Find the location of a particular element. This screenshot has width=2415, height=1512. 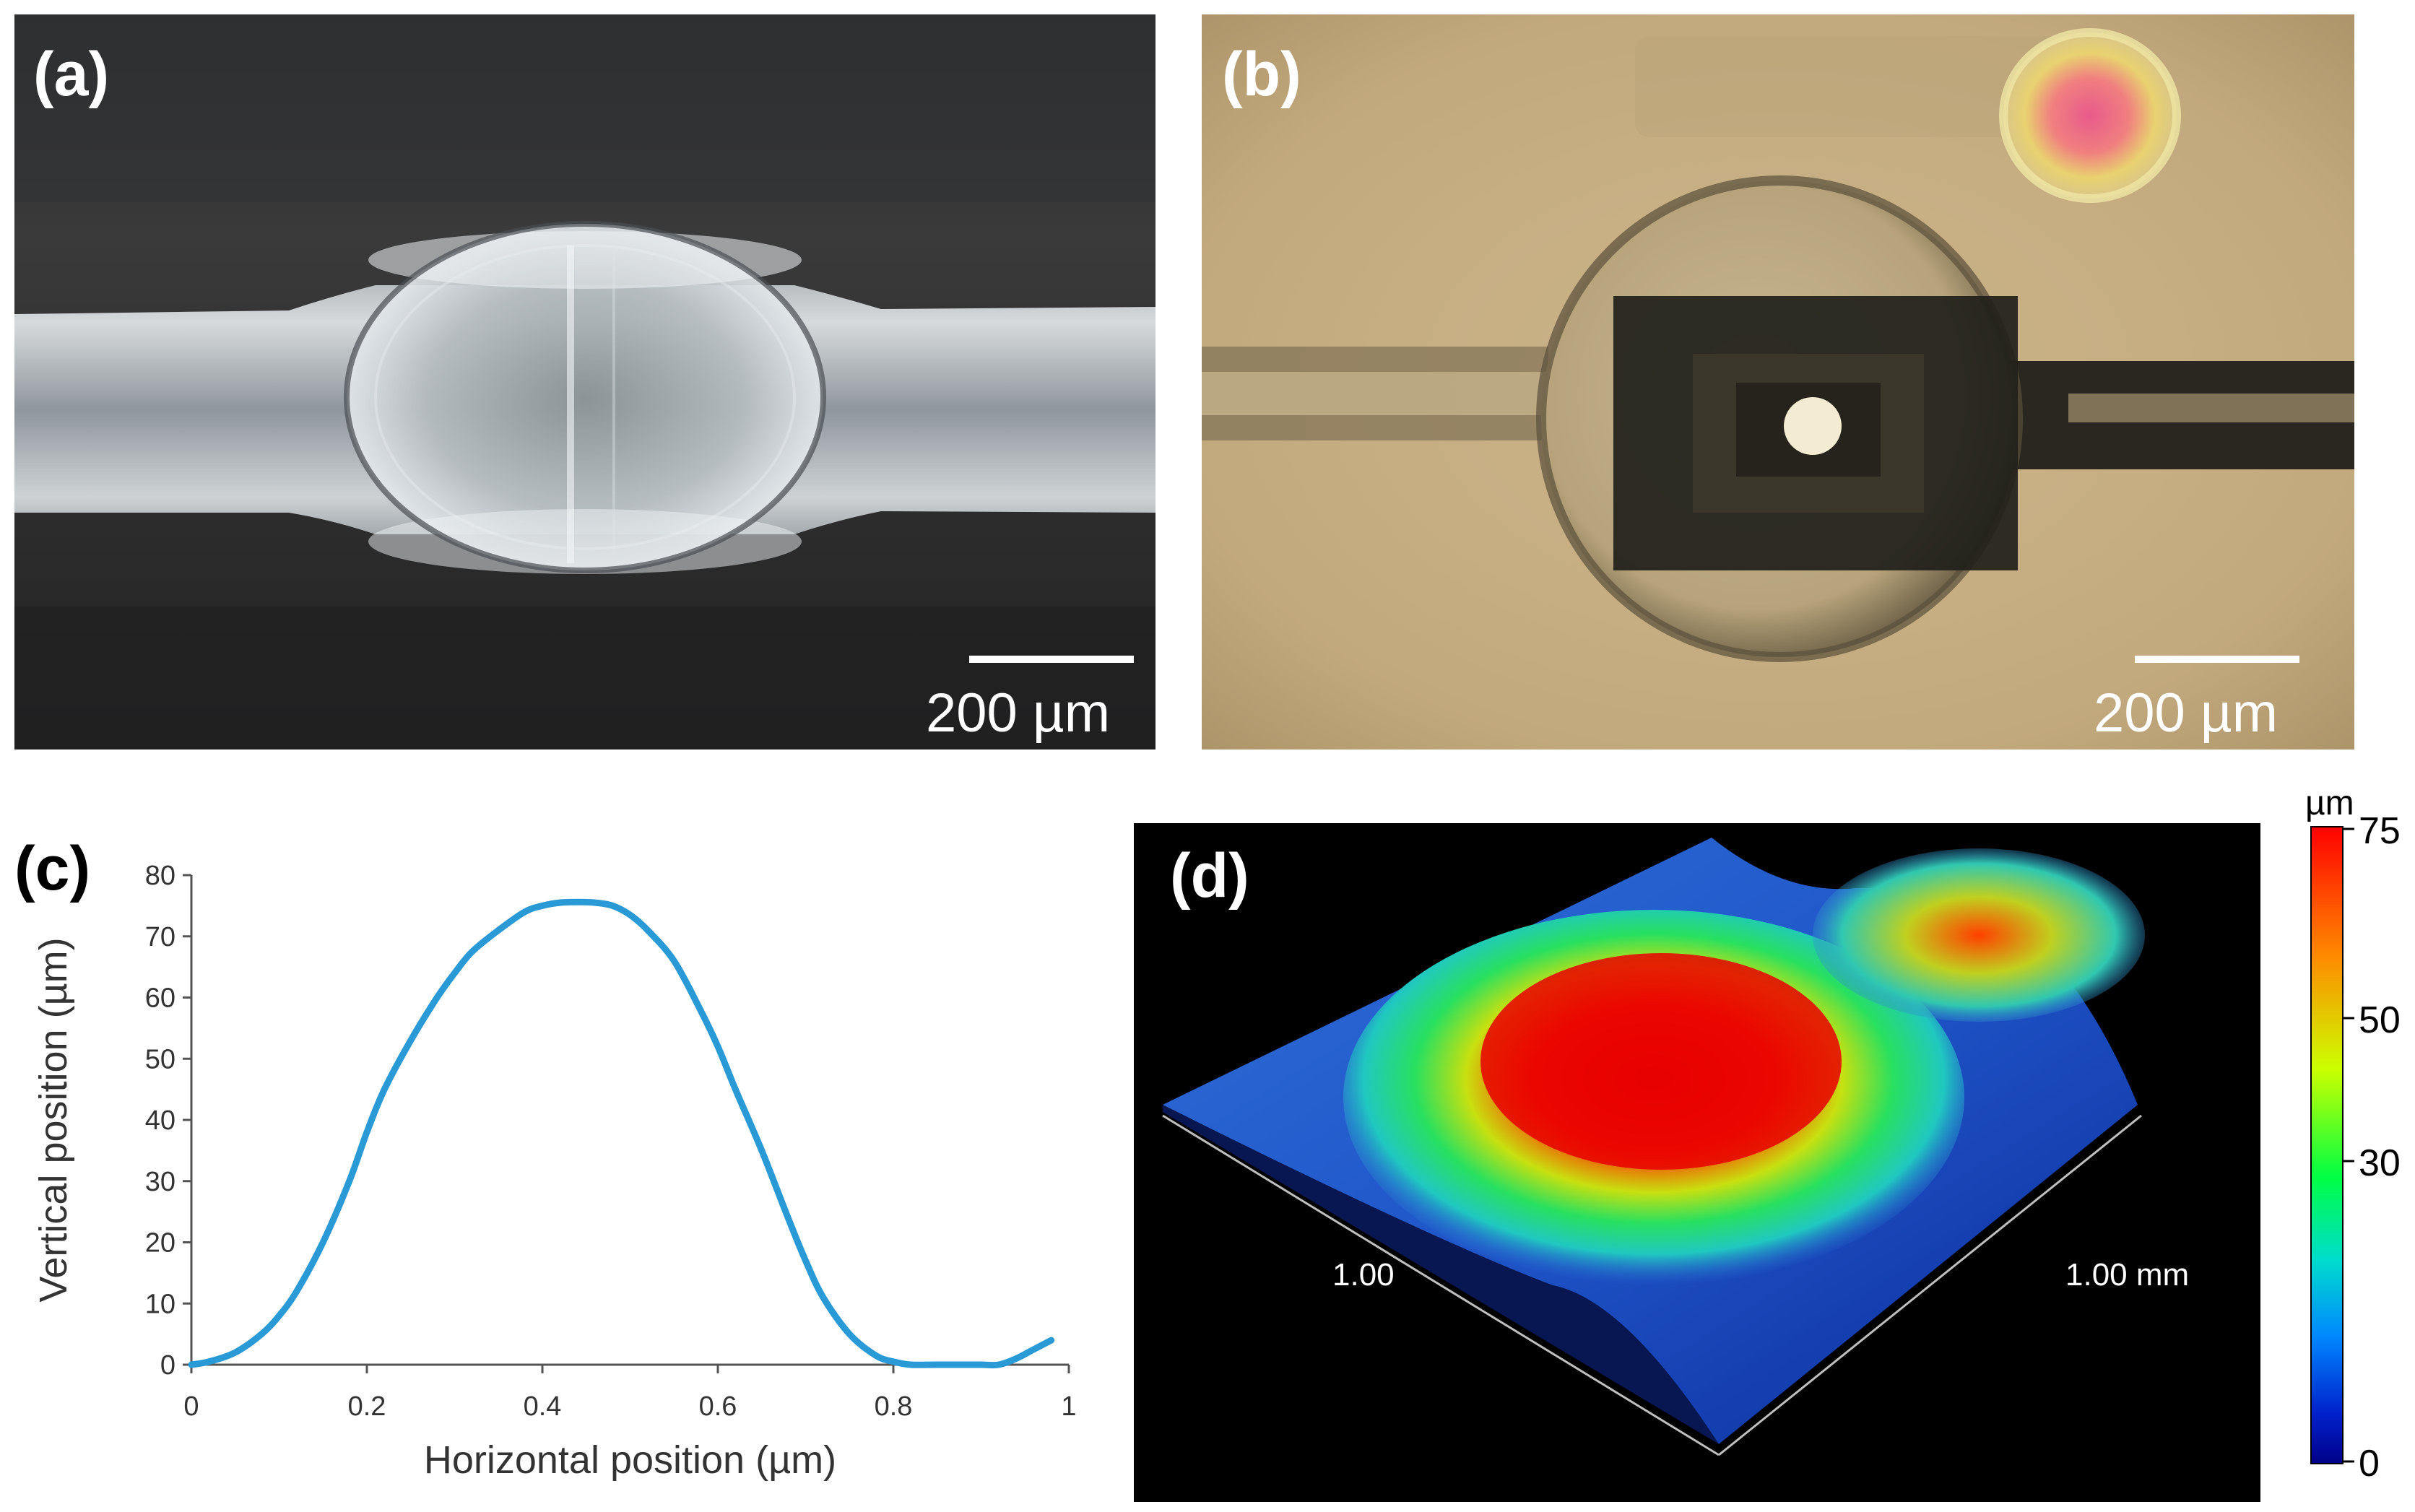

x-tick-label: 0.4 is located at coordinates (543, 1406).